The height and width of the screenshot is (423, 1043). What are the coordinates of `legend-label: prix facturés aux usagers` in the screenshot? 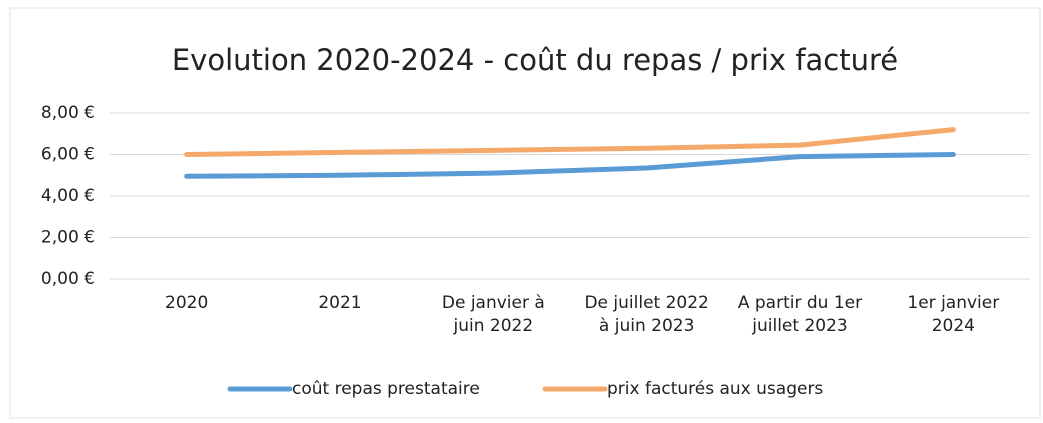 It's located at (715, 389).